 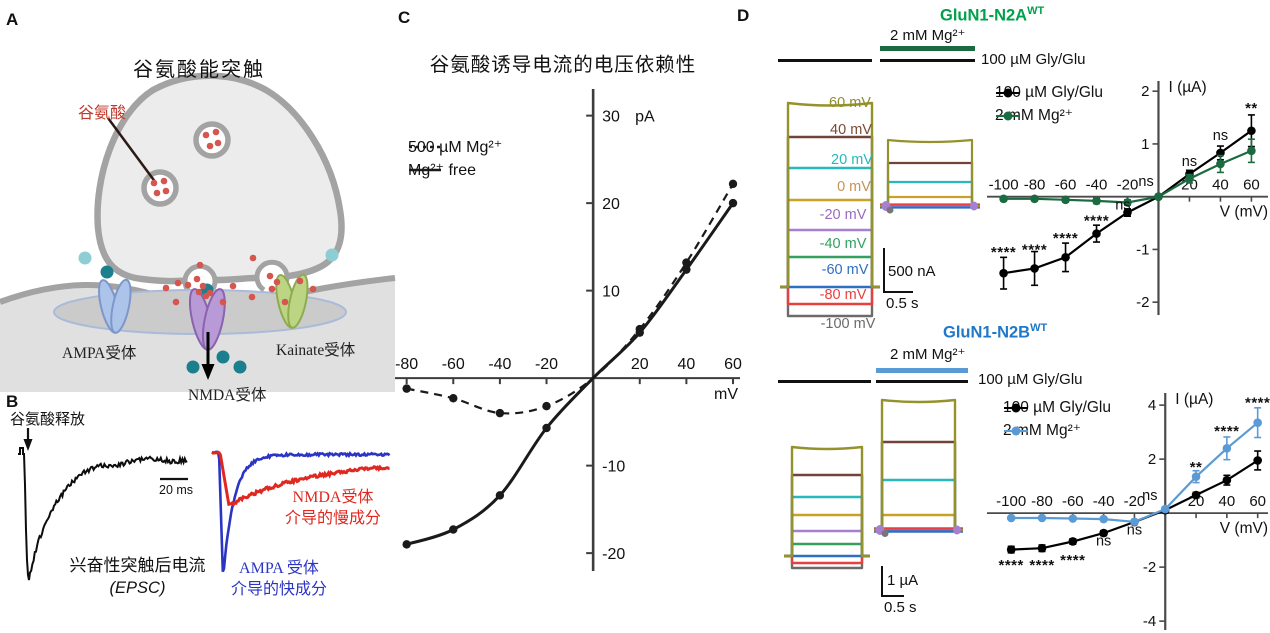 What do you see at coordinates (1016, 407) in the screenshot?
I see `legend-dot` at bounding box center [1016, 407].